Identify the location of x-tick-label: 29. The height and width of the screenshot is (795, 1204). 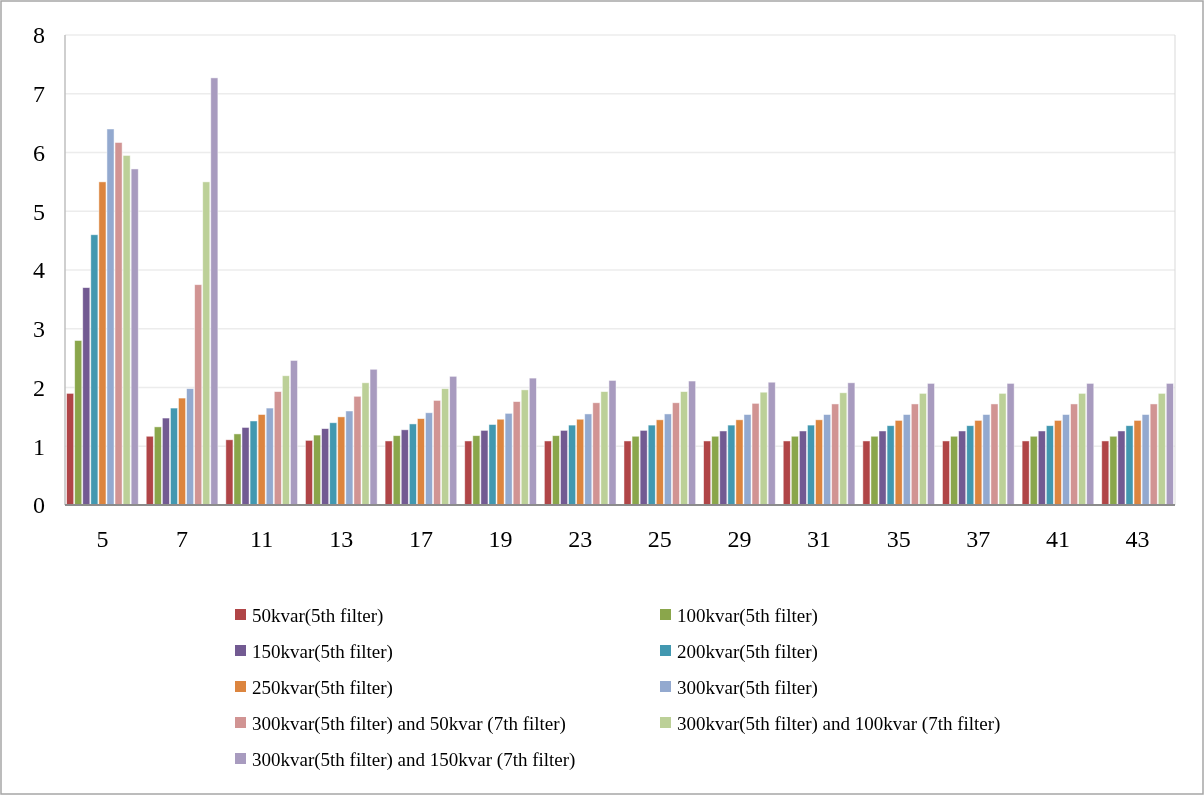
(739, 539).